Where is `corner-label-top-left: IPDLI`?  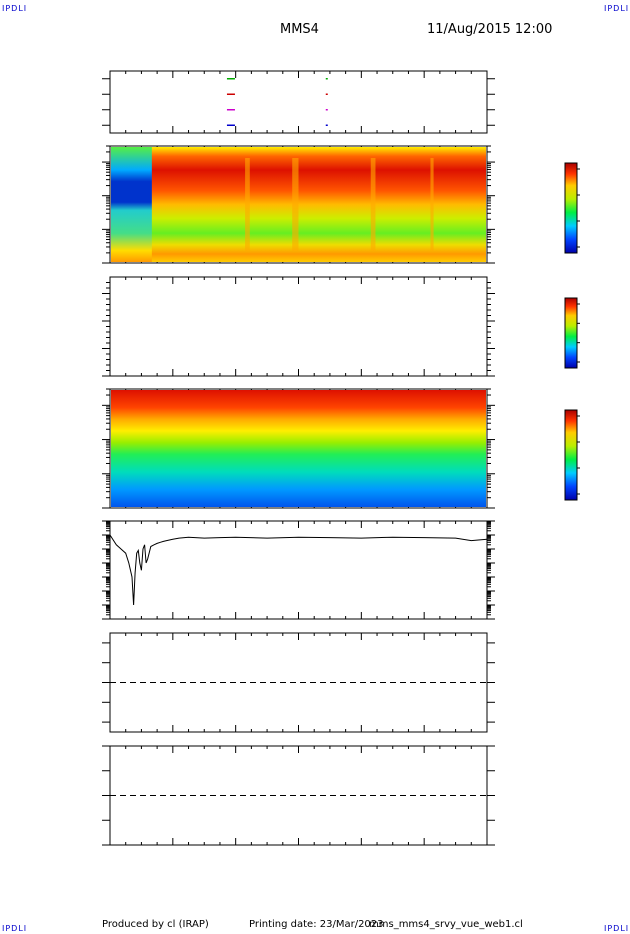 corner-label-top-left: IPDLI is located at coordinates (15, 8).